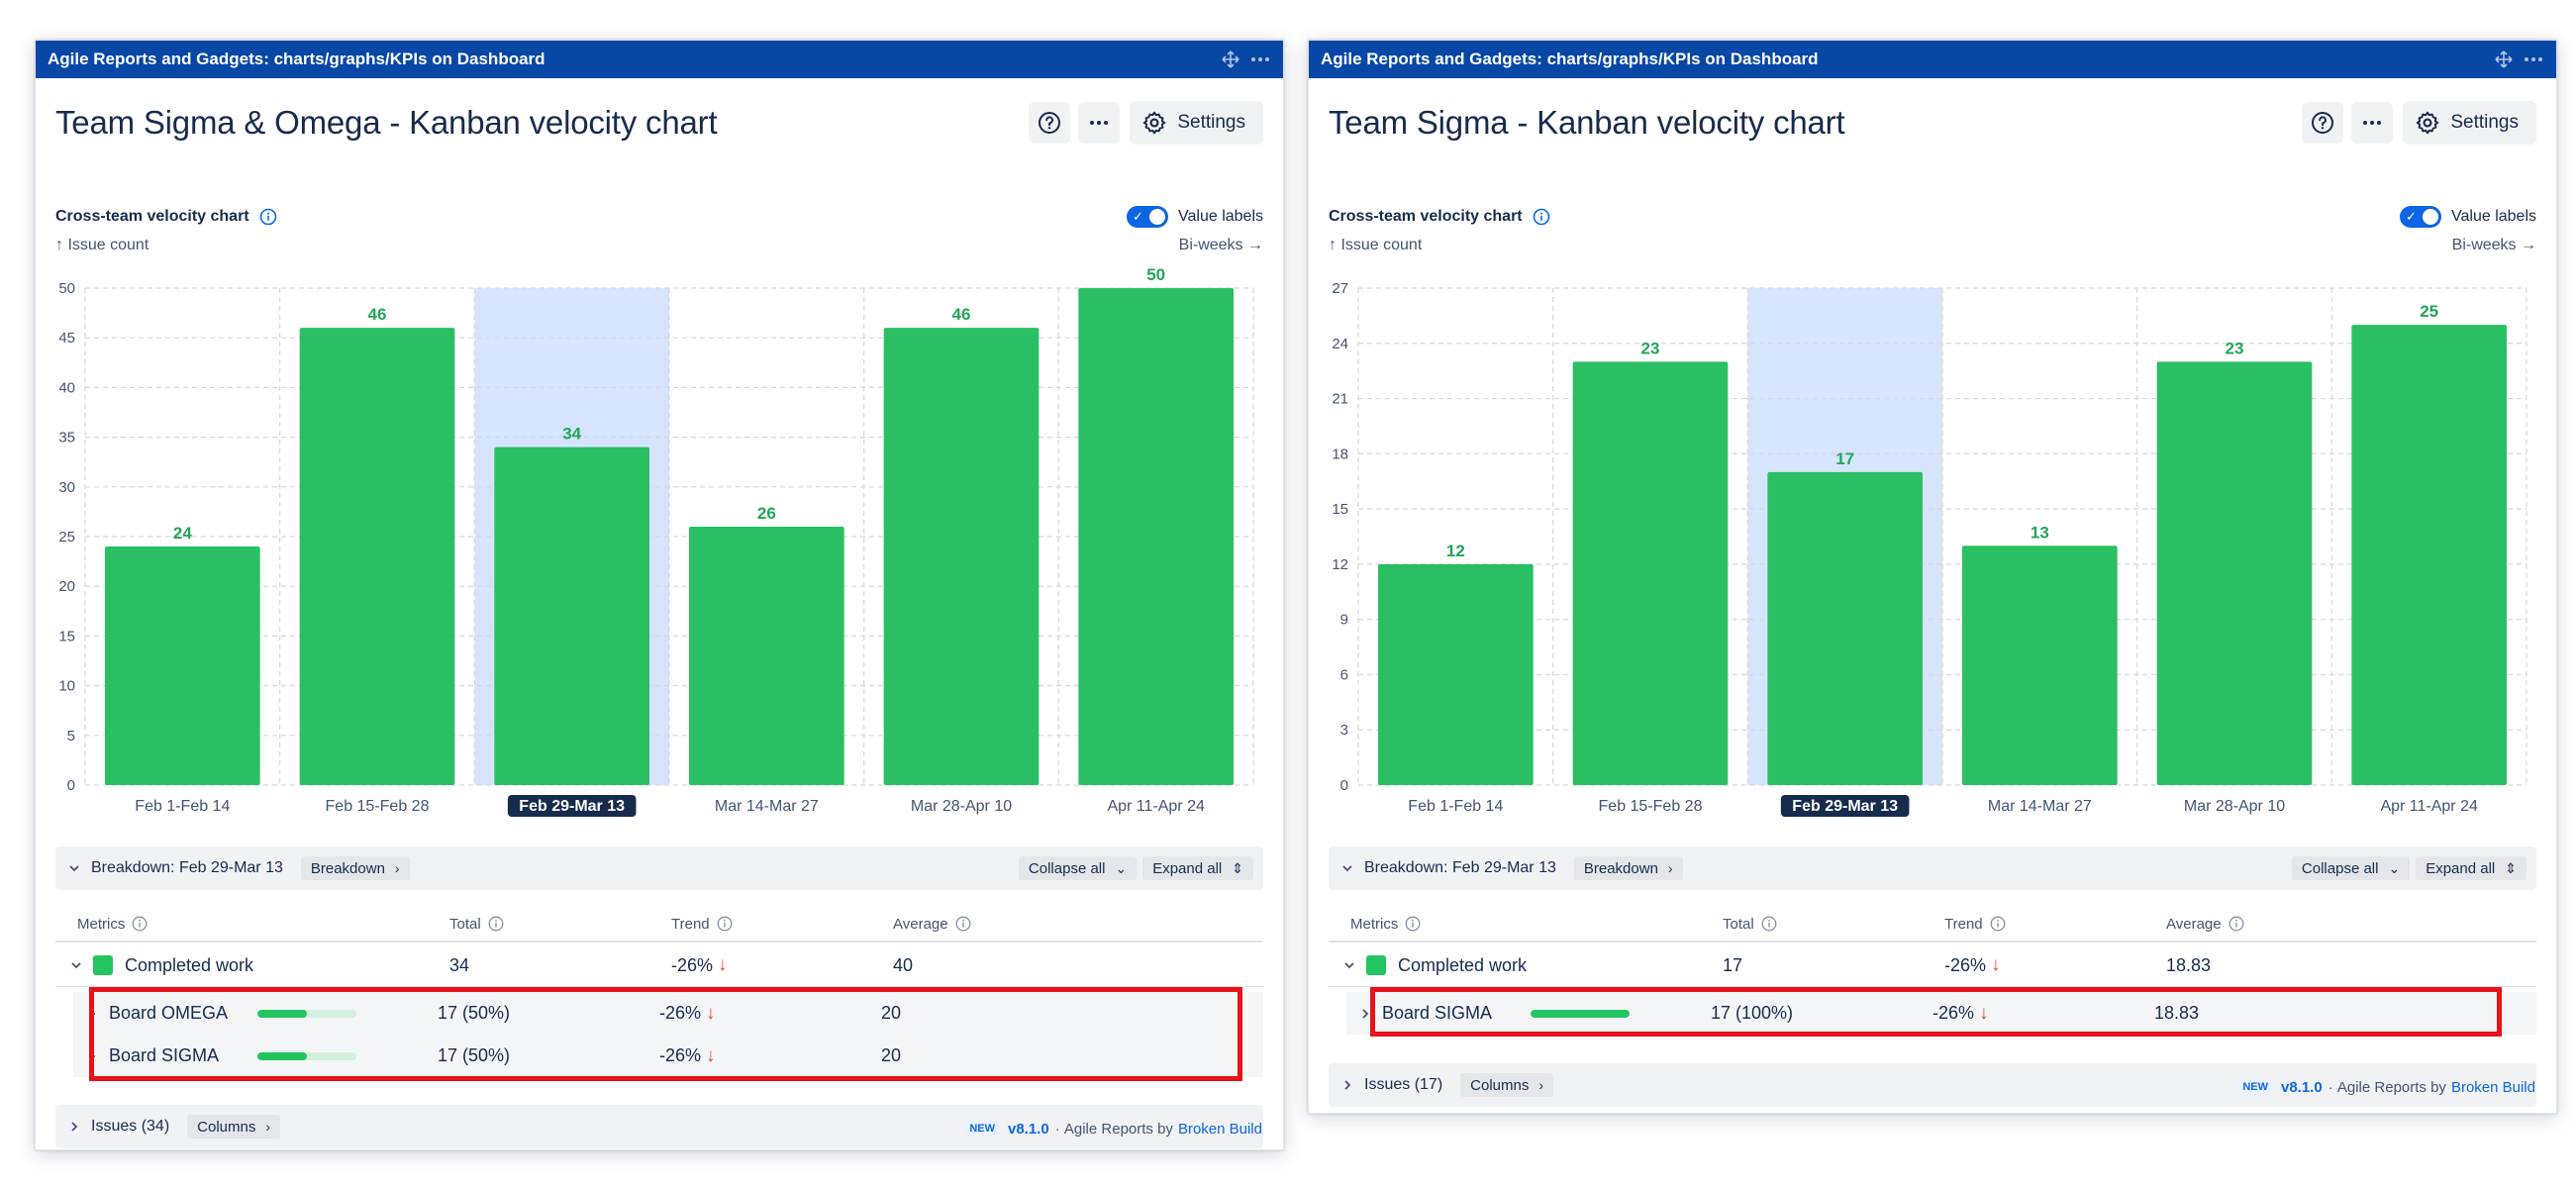  What do you see at coordinates (1651, 348) in the screenshot?
I see `data-label: 23` at bounding box center [1651, 348].